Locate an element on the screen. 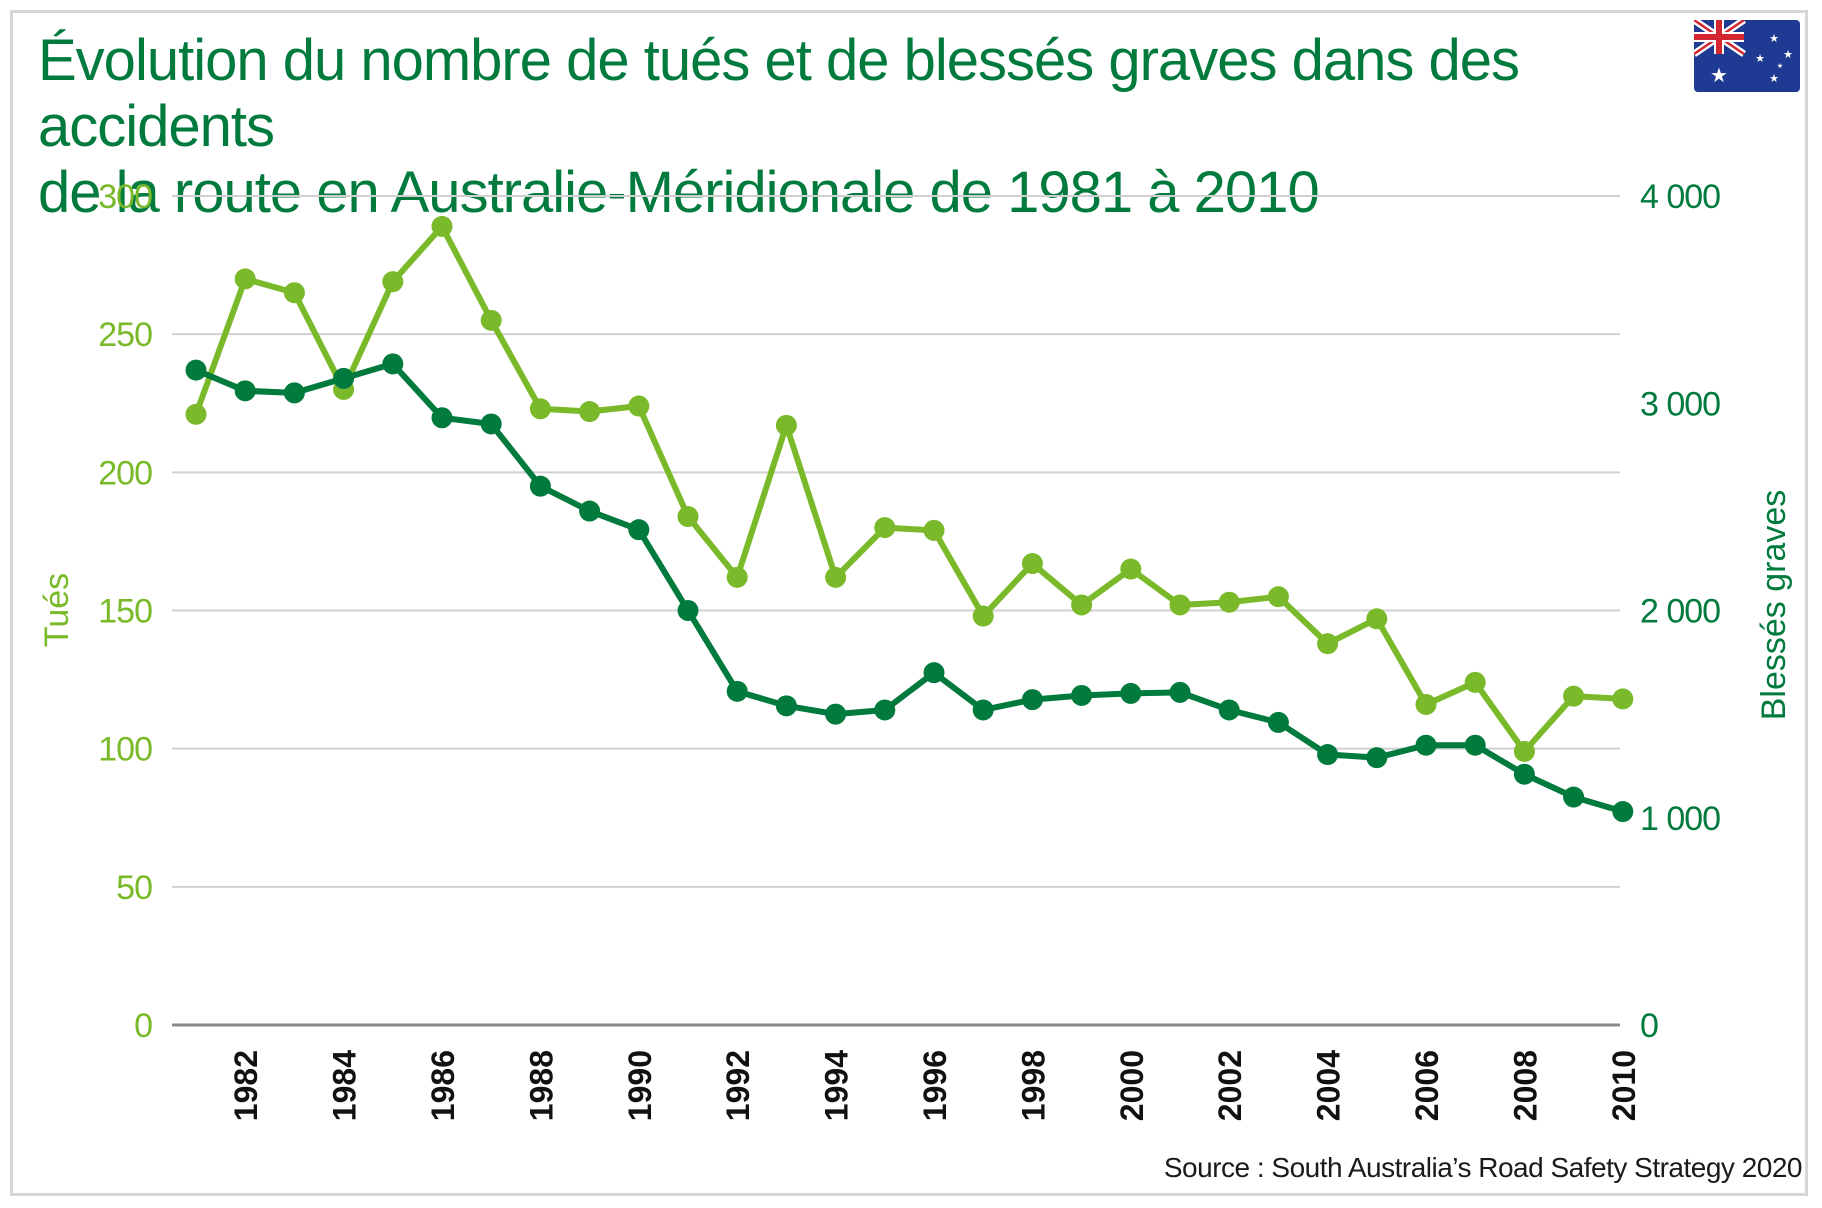 Image resolution: width=1822 pixels, height=1208 pixels. x-tick-label: 2008 is located at coordinates (1525, 1085).